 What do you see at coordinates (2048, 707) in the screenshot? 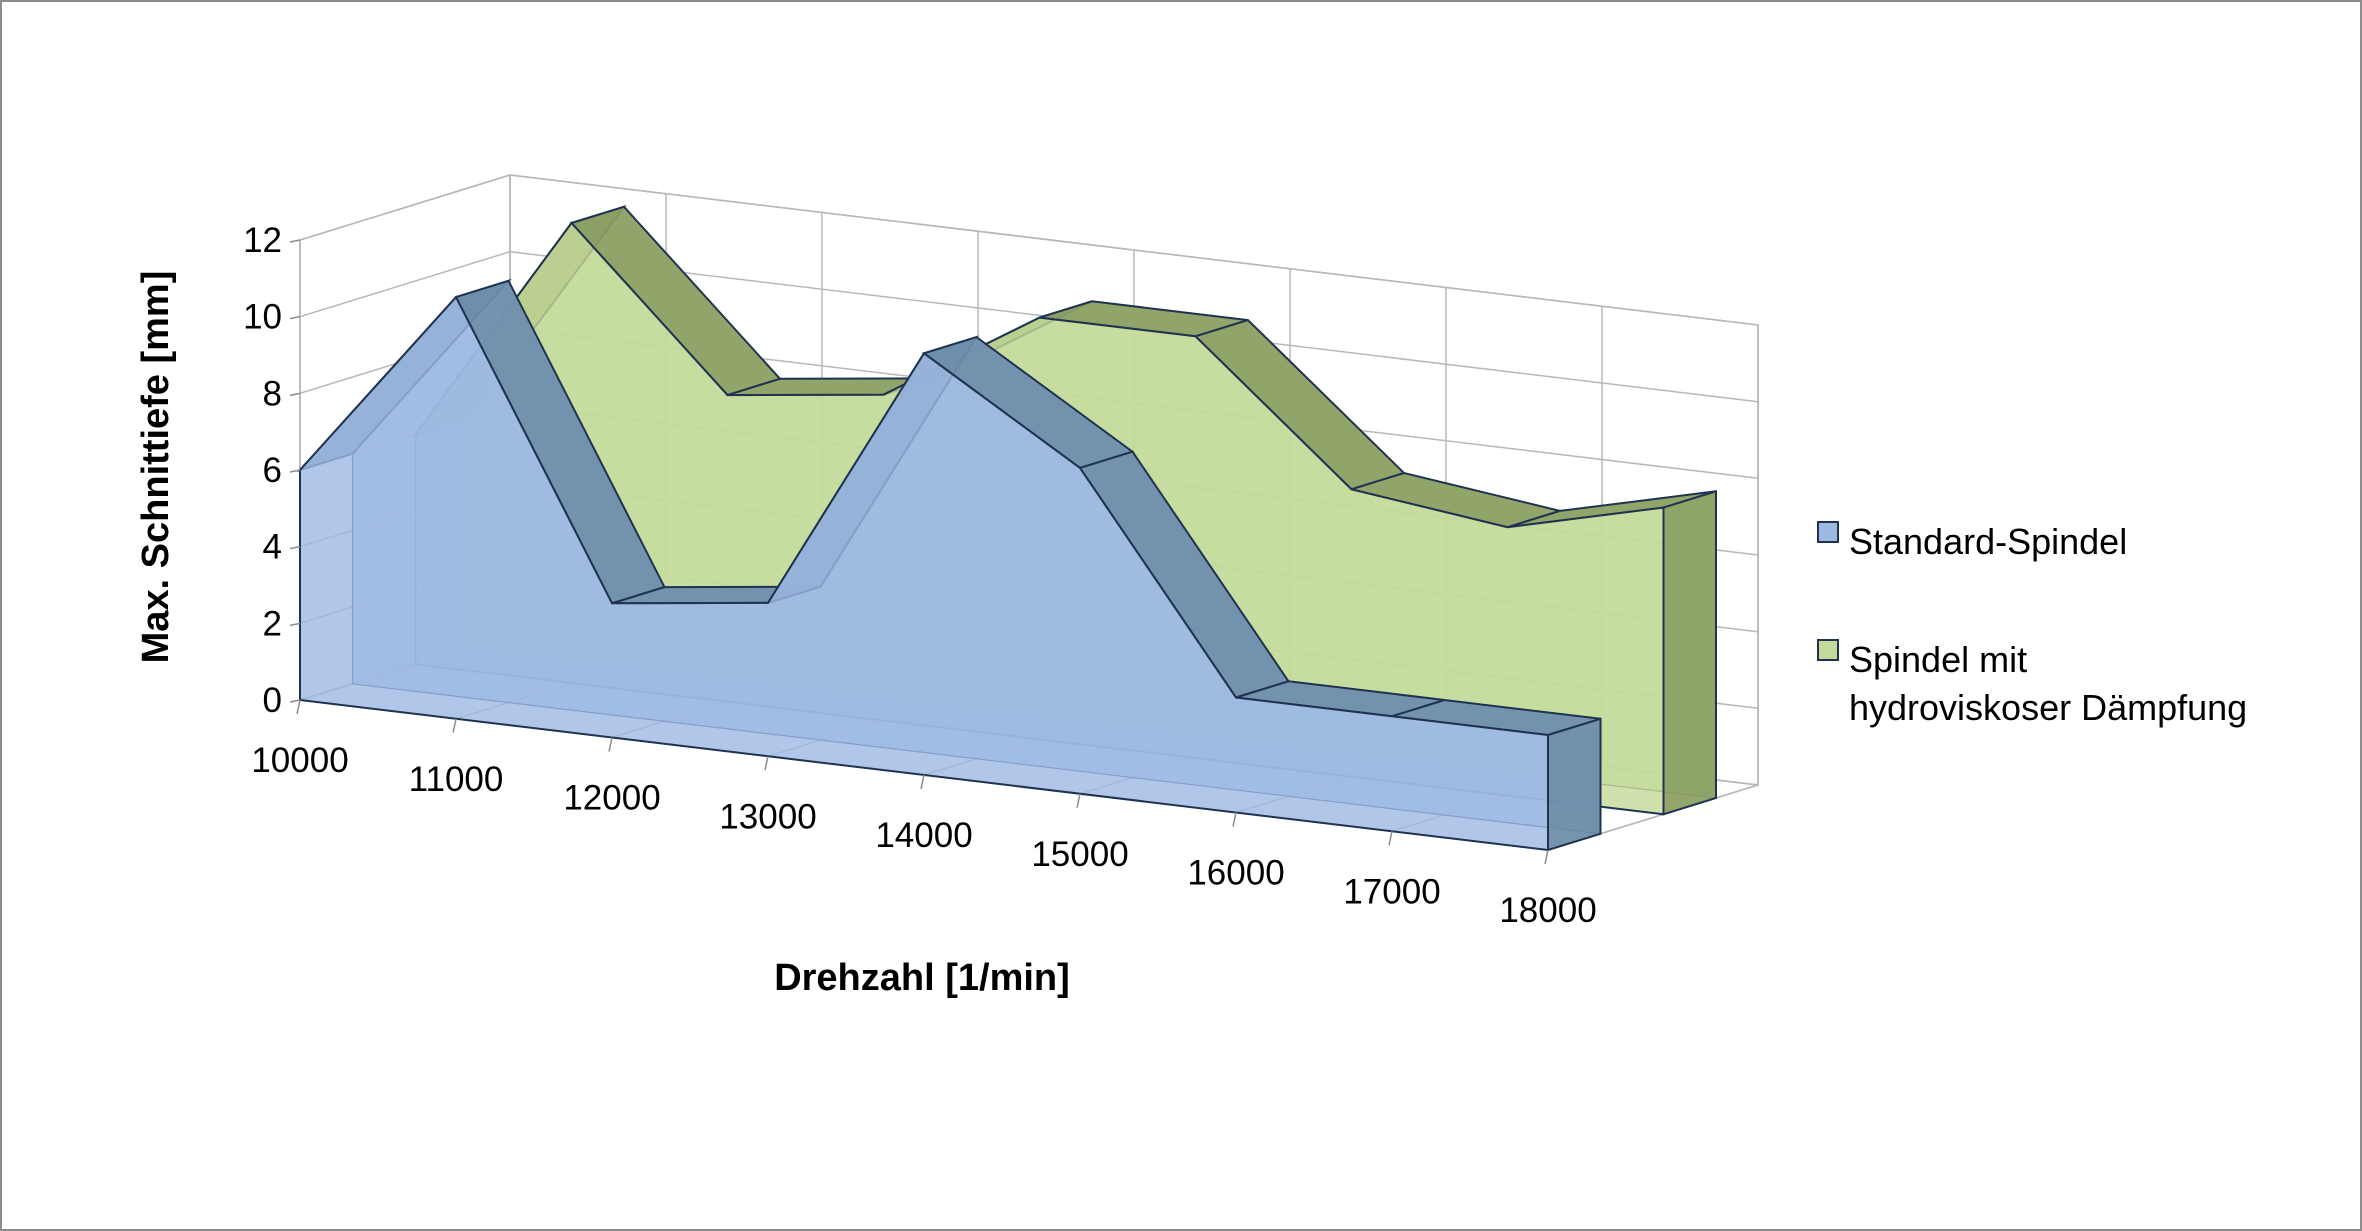
I see `legend-label-spindel-mit-line-2: hydroviskoser Dämpfung` at bounding box center [2048, 707].